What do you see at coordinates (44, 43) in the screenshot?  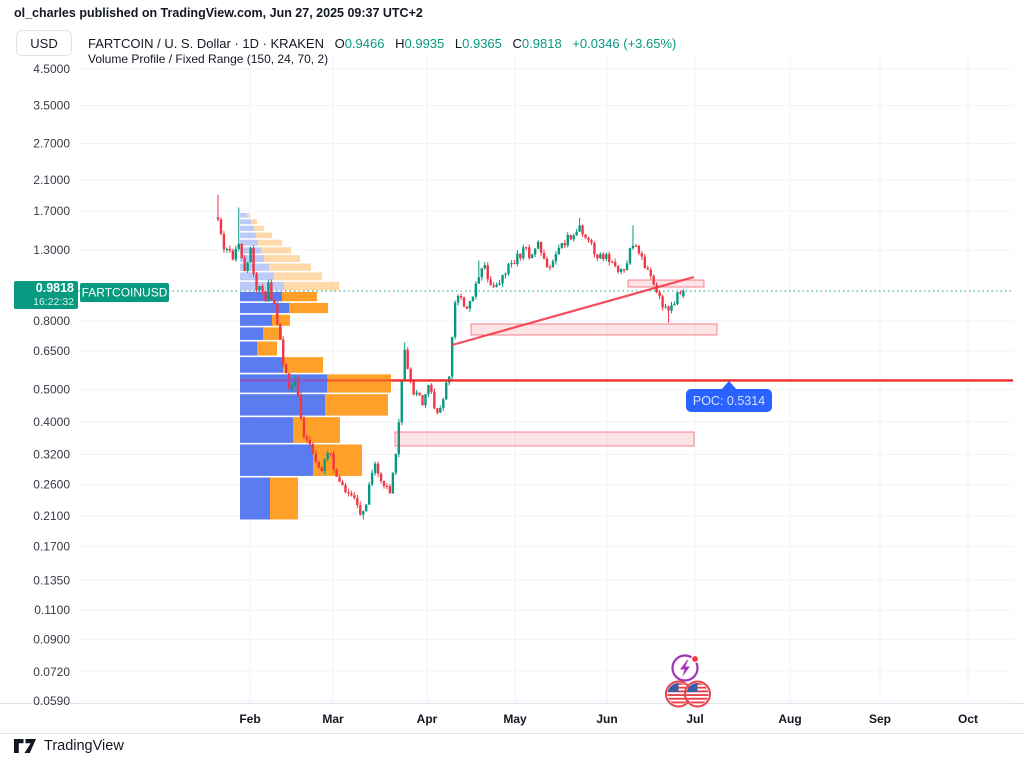 I see `currency-toggle-button: USD` at bounding box center [44, 43].